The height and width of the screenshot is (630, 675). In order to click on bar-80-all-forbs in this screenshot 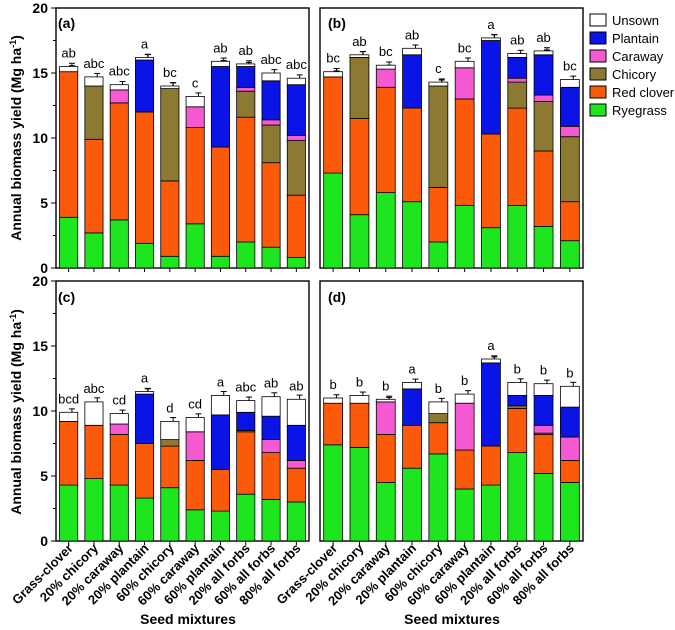, I will do `click(296, 468)`.